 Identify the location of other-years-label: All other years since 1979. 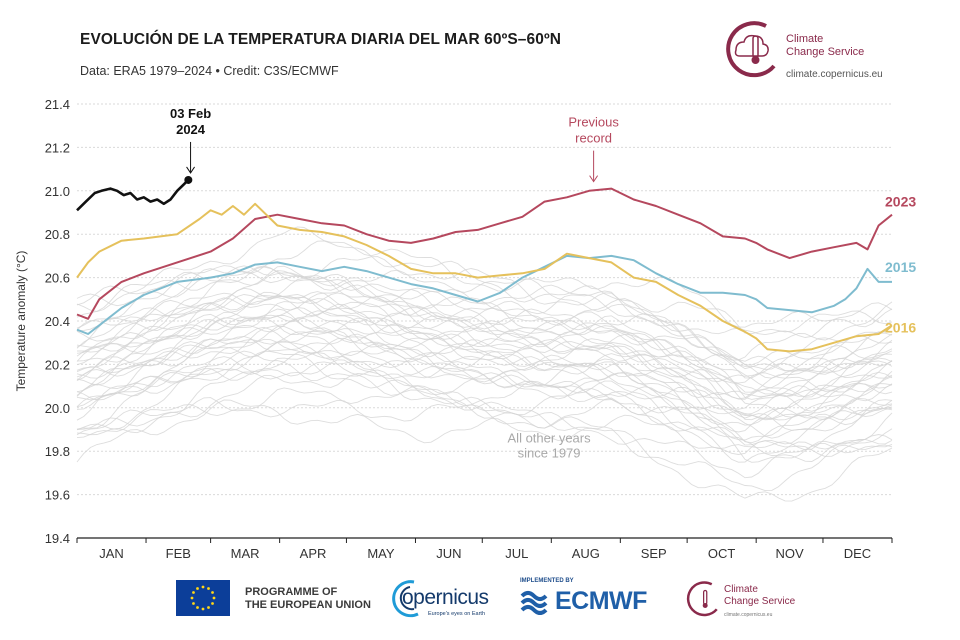
(550, 446).